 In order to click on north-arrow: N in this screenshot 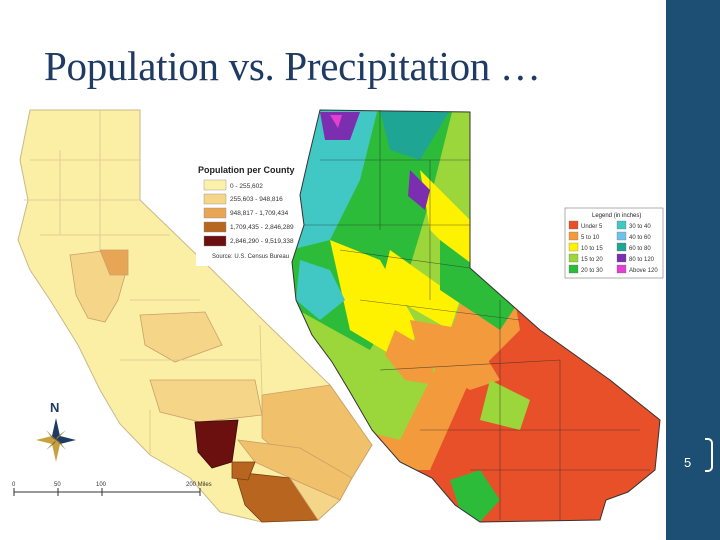, I will do `click(56, 431)`.